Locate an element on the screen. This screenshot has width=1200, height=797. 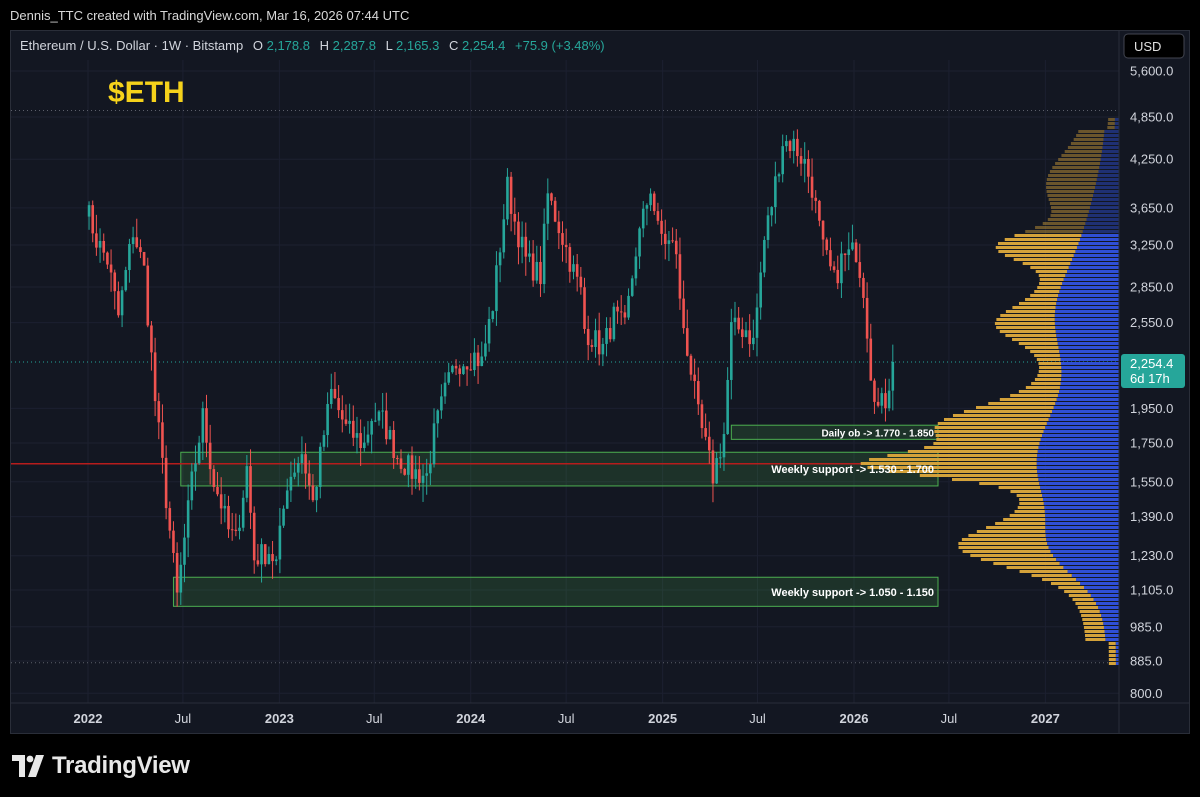
time-axis: 2022 Jul 2023 Jul 2024 Jul 2025 Jul 2026 Jul 2027 is located at coordinates (567, 718).